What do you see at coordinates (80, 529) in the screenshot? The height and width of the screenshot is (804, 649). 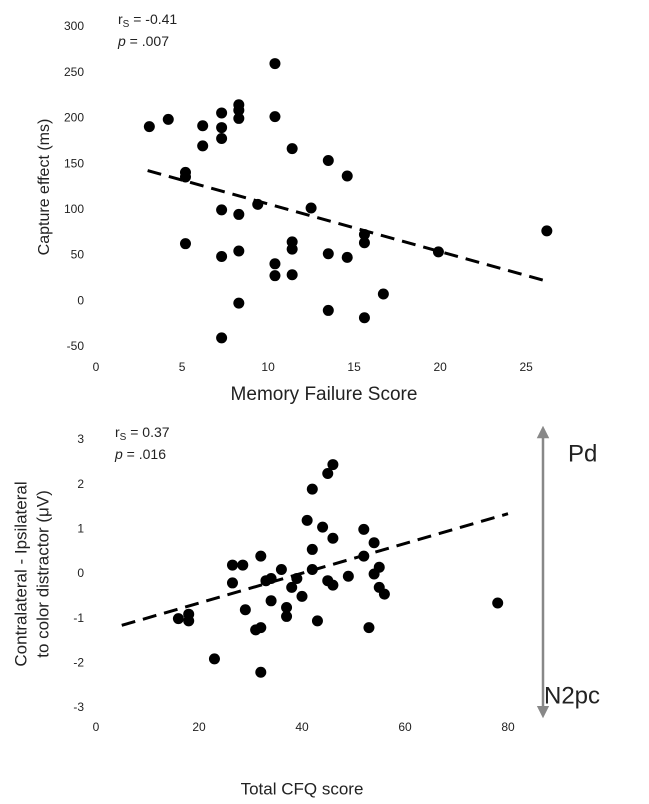 I see `y-tick-label: 1` at bounding box center [80, 529].